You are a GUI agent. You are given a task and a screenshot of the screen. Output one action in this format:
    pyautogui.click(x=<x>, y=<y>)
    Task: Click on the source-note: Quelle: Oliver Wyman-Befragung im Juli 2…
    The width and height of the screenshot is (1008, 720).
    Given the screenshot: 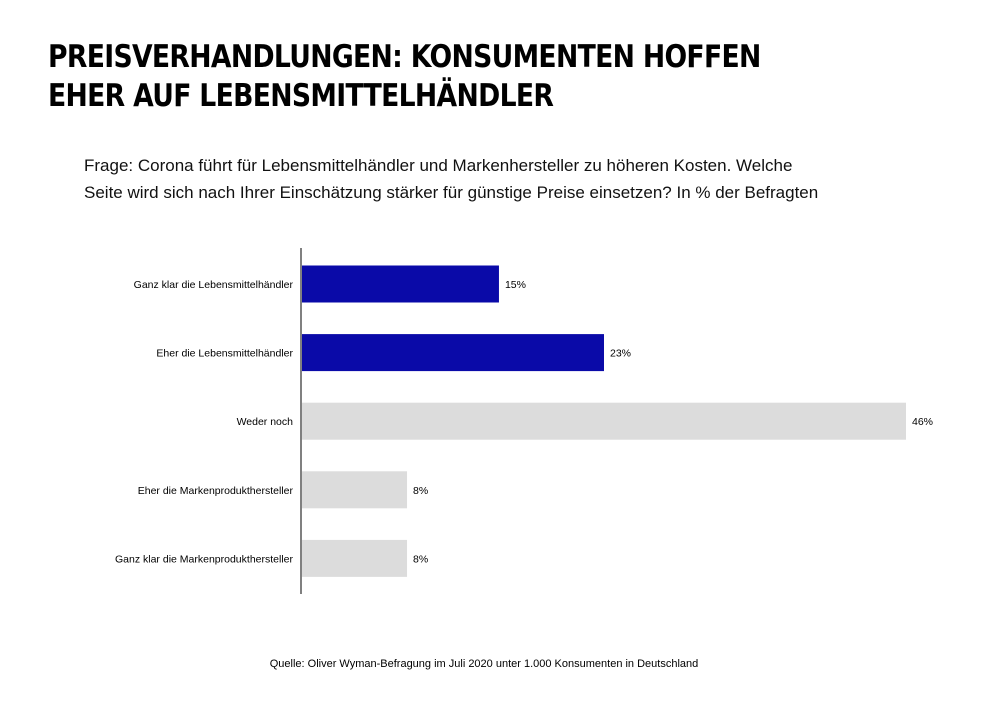 What is the action you would take?
    pyautogui.click(x=484, y=664)
    